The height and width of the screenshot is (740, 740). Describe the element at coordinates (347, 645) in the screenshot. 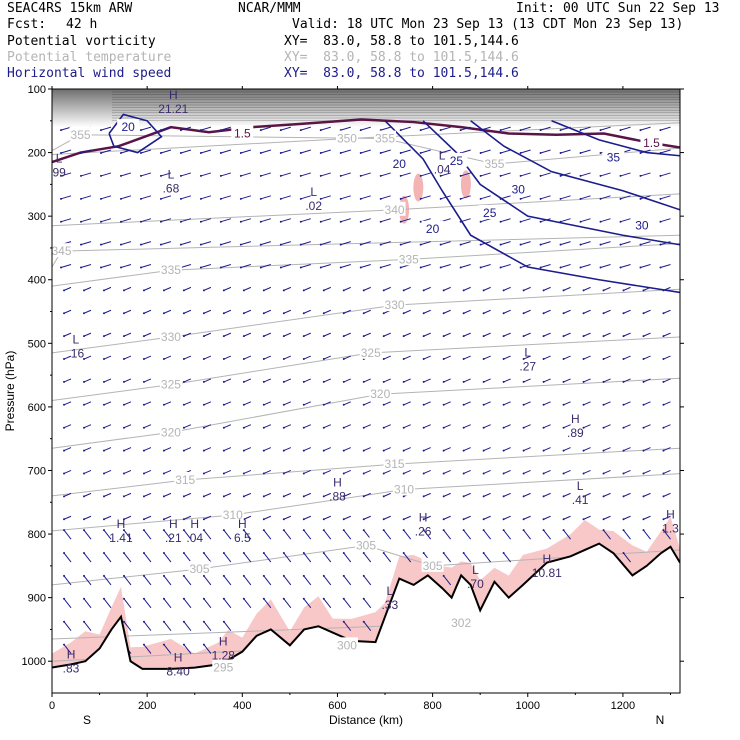

I see `theta-contour-label: 300` at that location.